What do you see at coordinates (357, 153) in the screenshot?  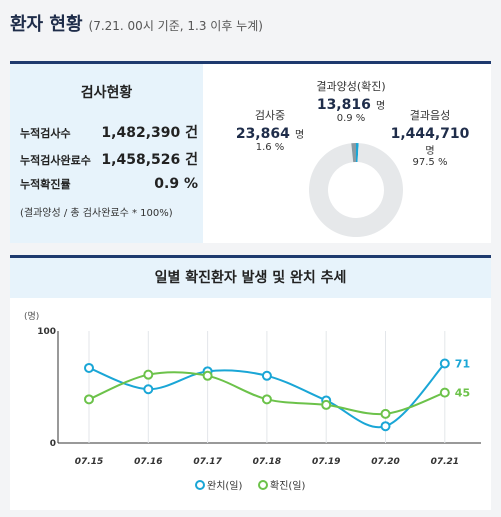 I see `donut-slice-positive` at bounding box center [357, 153].